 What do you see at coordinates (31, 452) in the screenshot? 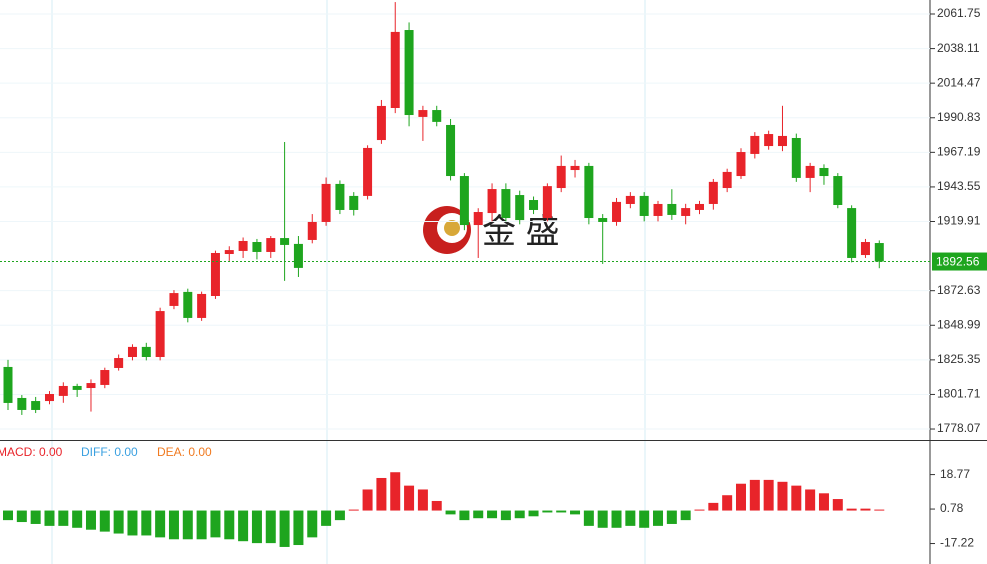
I see `legend-entry: MACD: 0.00` at bounding box center [31, 452].